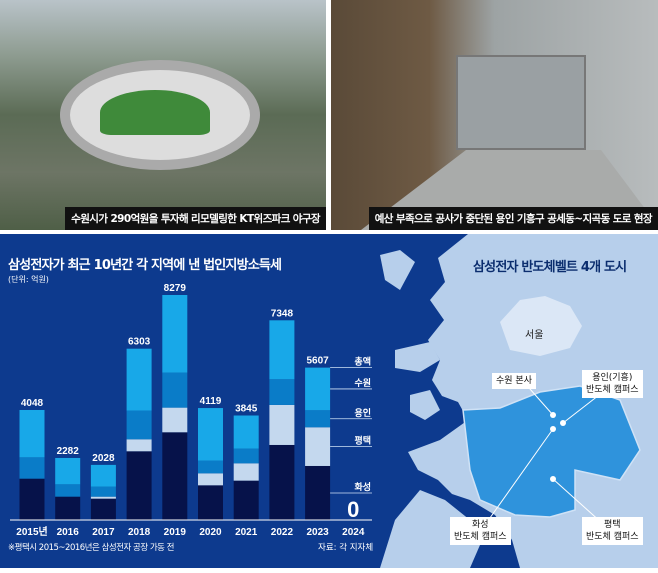 The width and height of the screenshot is (658, 573). What do you see at coordinates (103, 458) in the screenshot?
I see `total-label: 2028` at bounding box center [103, 458].